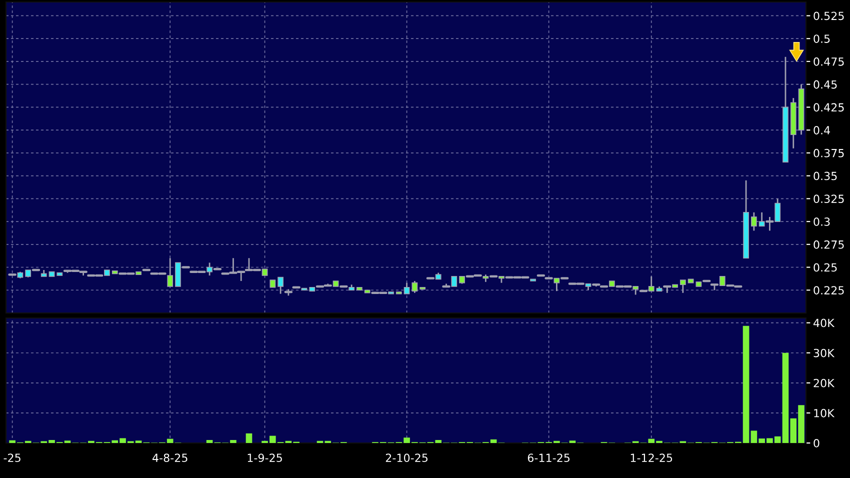 The image size is (850, 478). Describe the element at coordinates (822, 130) in the screenshot. I see `y-tick-label: 0.4` at that location.